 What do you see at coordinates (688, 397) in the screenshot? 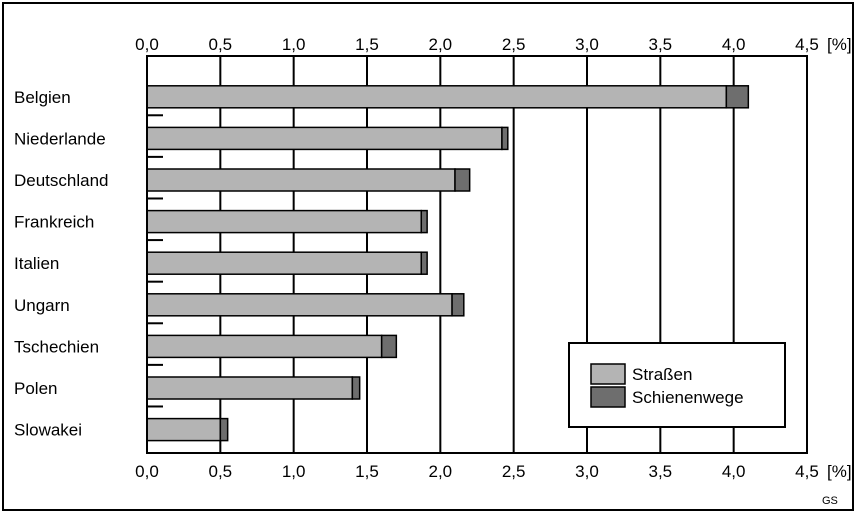
I see `legend-label: Schienenwege` at bounding box center [688, 397].